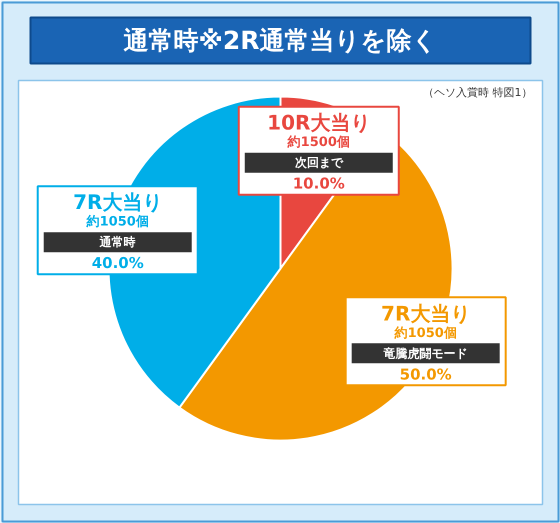  Describe the element at coordinates (478, 92) in the screenshot. I see `chart-subtitle: （ヘソ入賞時 特図1）` at that location.